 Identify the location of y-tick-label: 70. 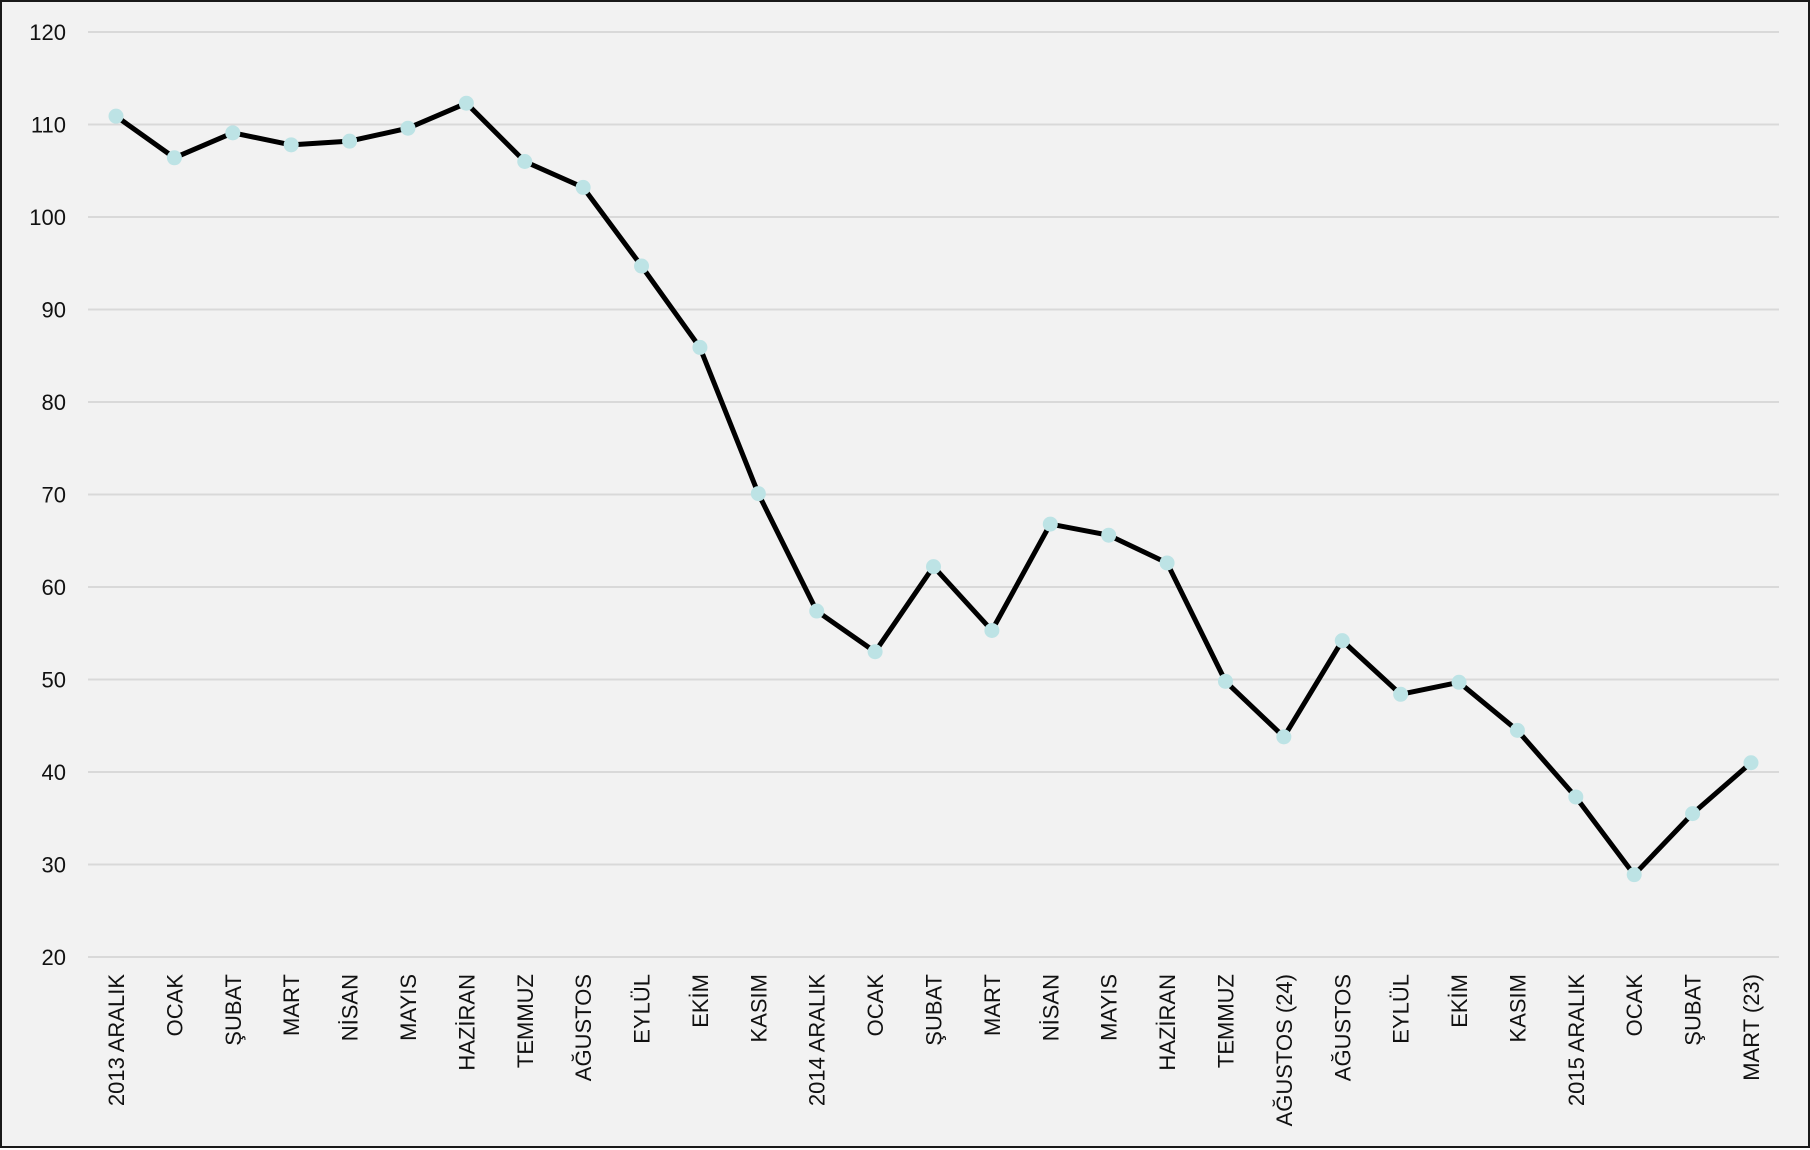
(54, 495).